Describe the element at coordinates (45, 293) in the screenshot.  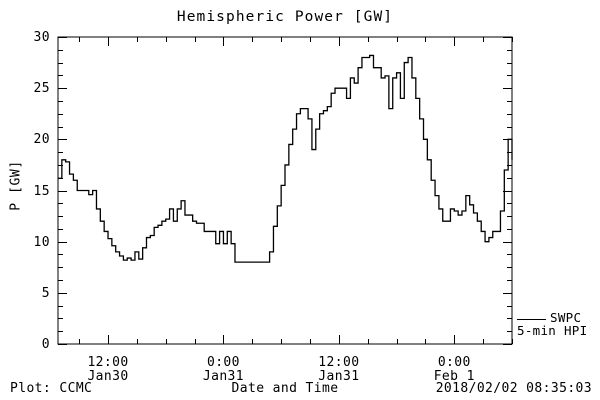
I see `y-tick-label: 5` at that location.